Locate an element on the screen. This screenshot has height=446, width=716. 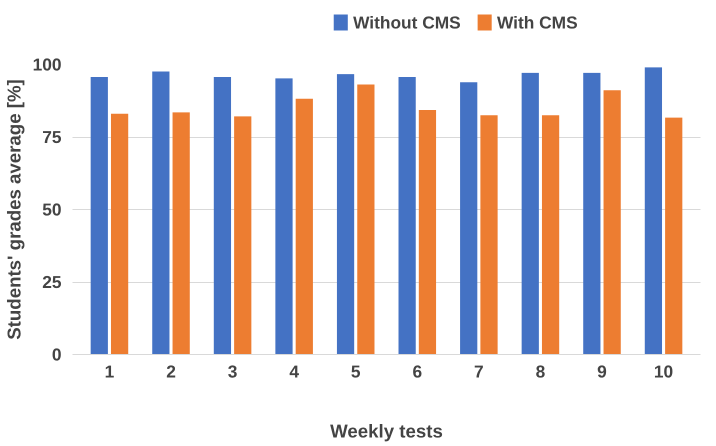
y-tick-label: 25 is located at coordinates (52, 282).